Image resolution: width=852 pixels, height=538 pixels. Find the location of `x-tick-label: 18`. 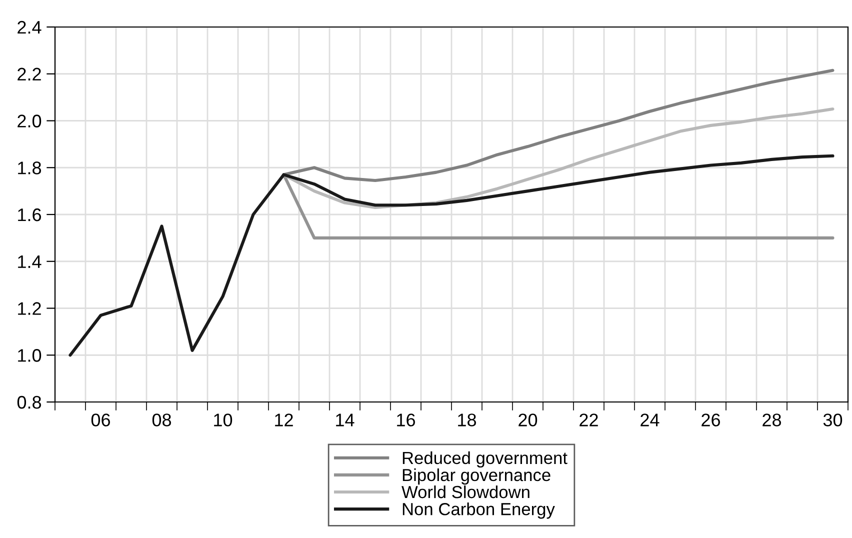

x-tick-label: 18 is located at coordinates (467, 420).